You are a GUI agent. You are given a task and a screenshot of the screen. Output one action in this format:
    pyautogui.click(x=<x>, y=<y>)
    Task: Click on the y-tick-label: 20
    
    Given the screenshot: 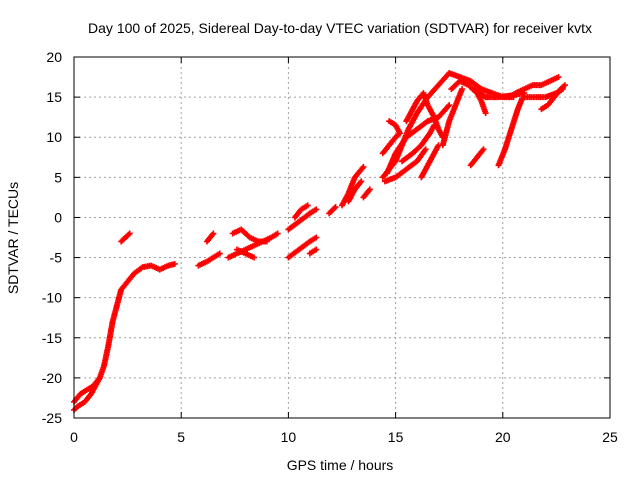 What is the action you would take?
    pyautogui.click(x=54, y=57)
    